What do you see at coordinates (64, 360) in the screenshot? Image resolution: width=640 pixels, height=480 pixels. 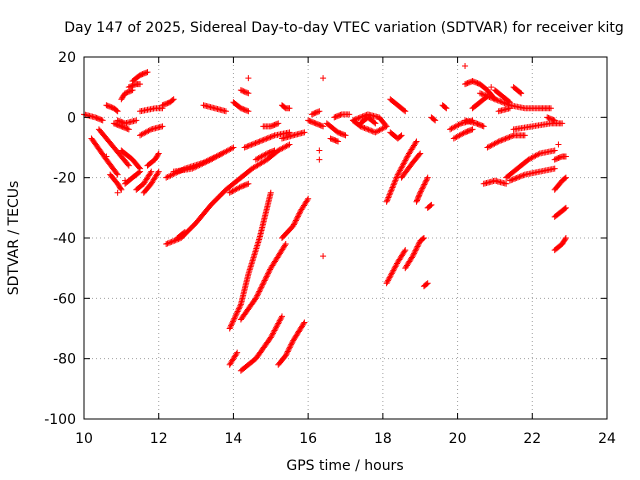 I see `y-tick-label: -80` at bounding box center [64, 360].